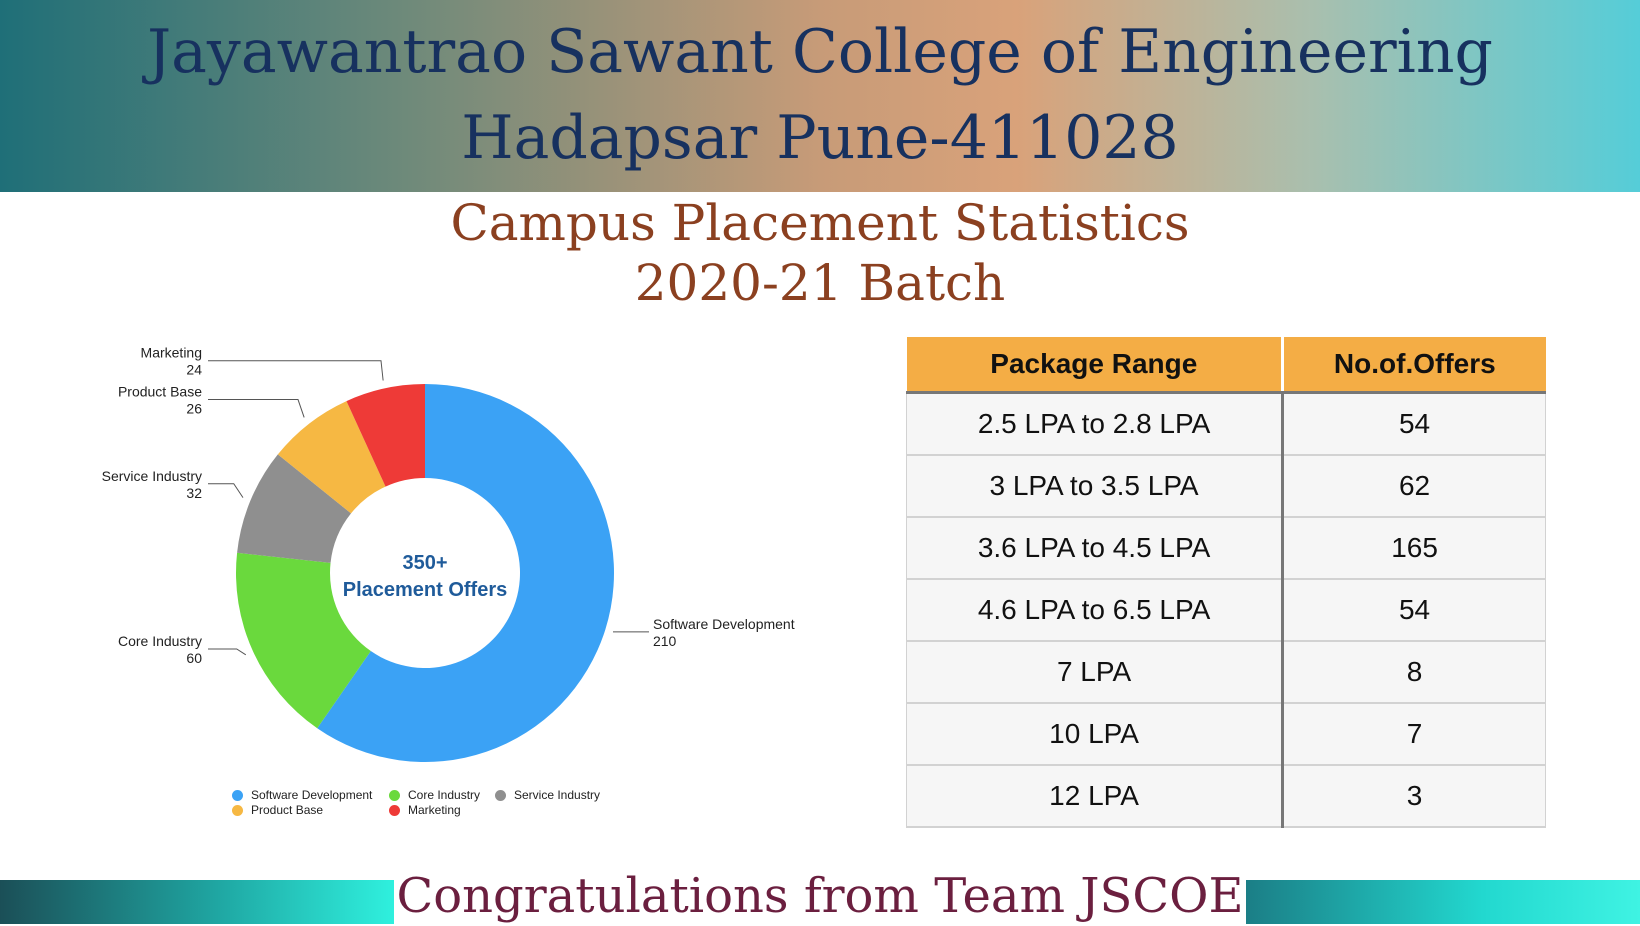 The image size is (1640, 926). Describe the element at coordinates (444, 795) in the screenshot. I see `legend-label: Core Industry` at that location.